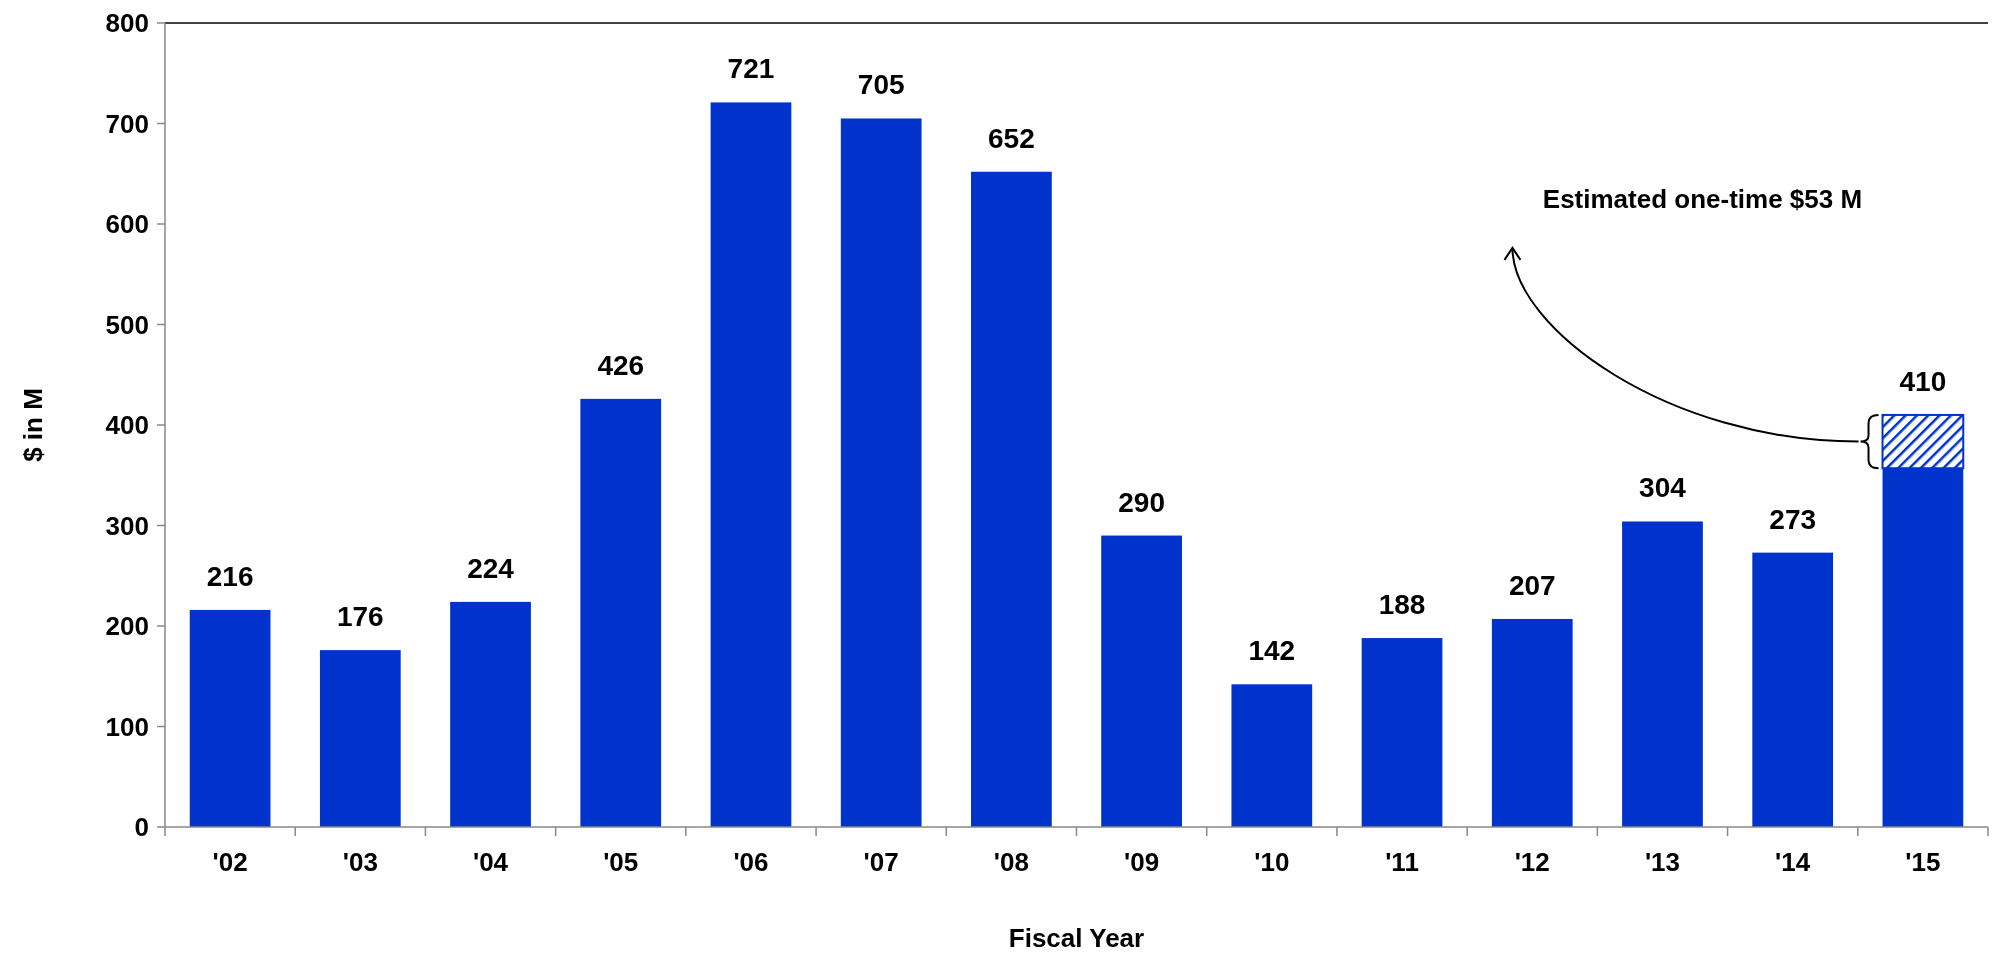 This screenshot has height=959, width=1996. I want to click on total-label: 216, so click(230, 576).